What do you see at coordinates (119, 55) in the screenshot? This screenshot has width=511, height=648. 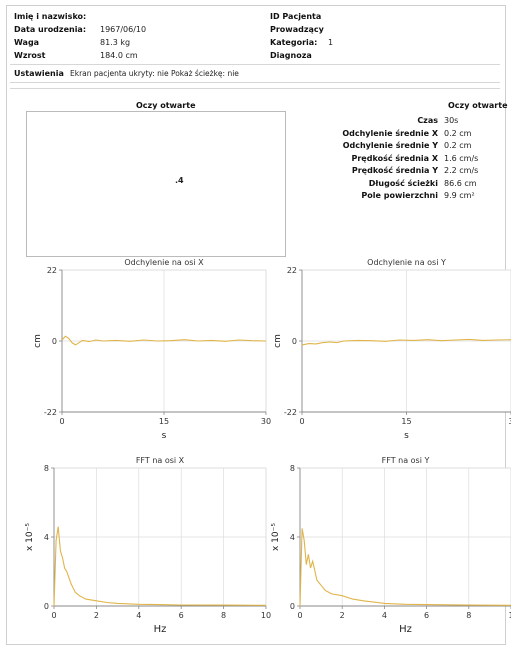 I see `height-value: 184.0 cm` at bounding box center [119, 55].